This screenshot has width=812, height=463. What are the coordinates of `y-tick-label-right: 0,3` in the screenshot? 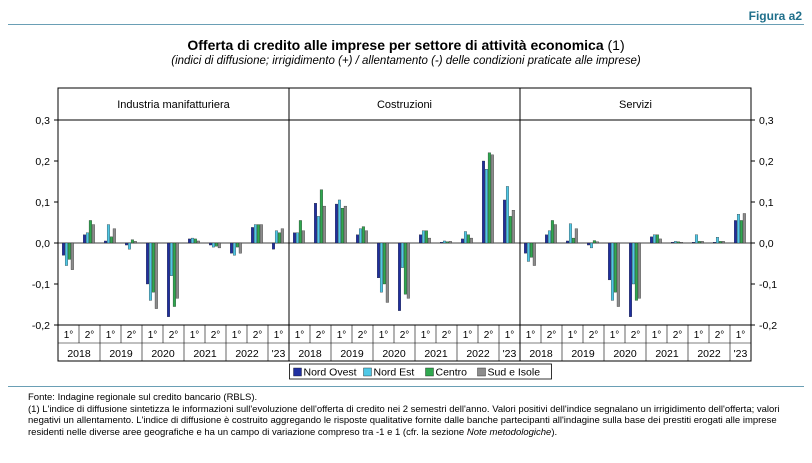 It's located at (766, 121).